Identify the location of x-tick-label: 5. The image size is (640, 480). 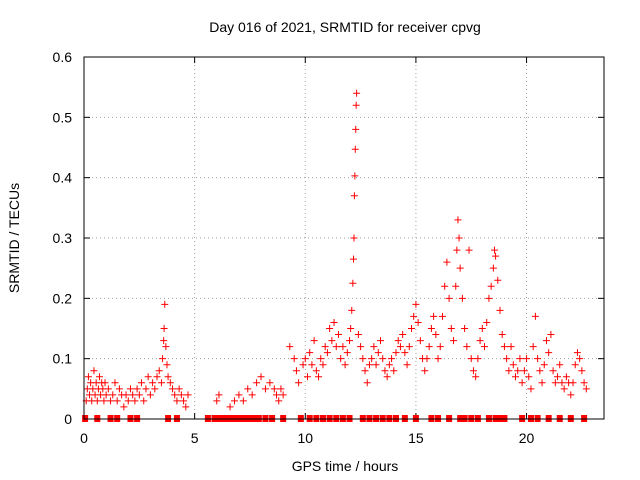
(195, 438).